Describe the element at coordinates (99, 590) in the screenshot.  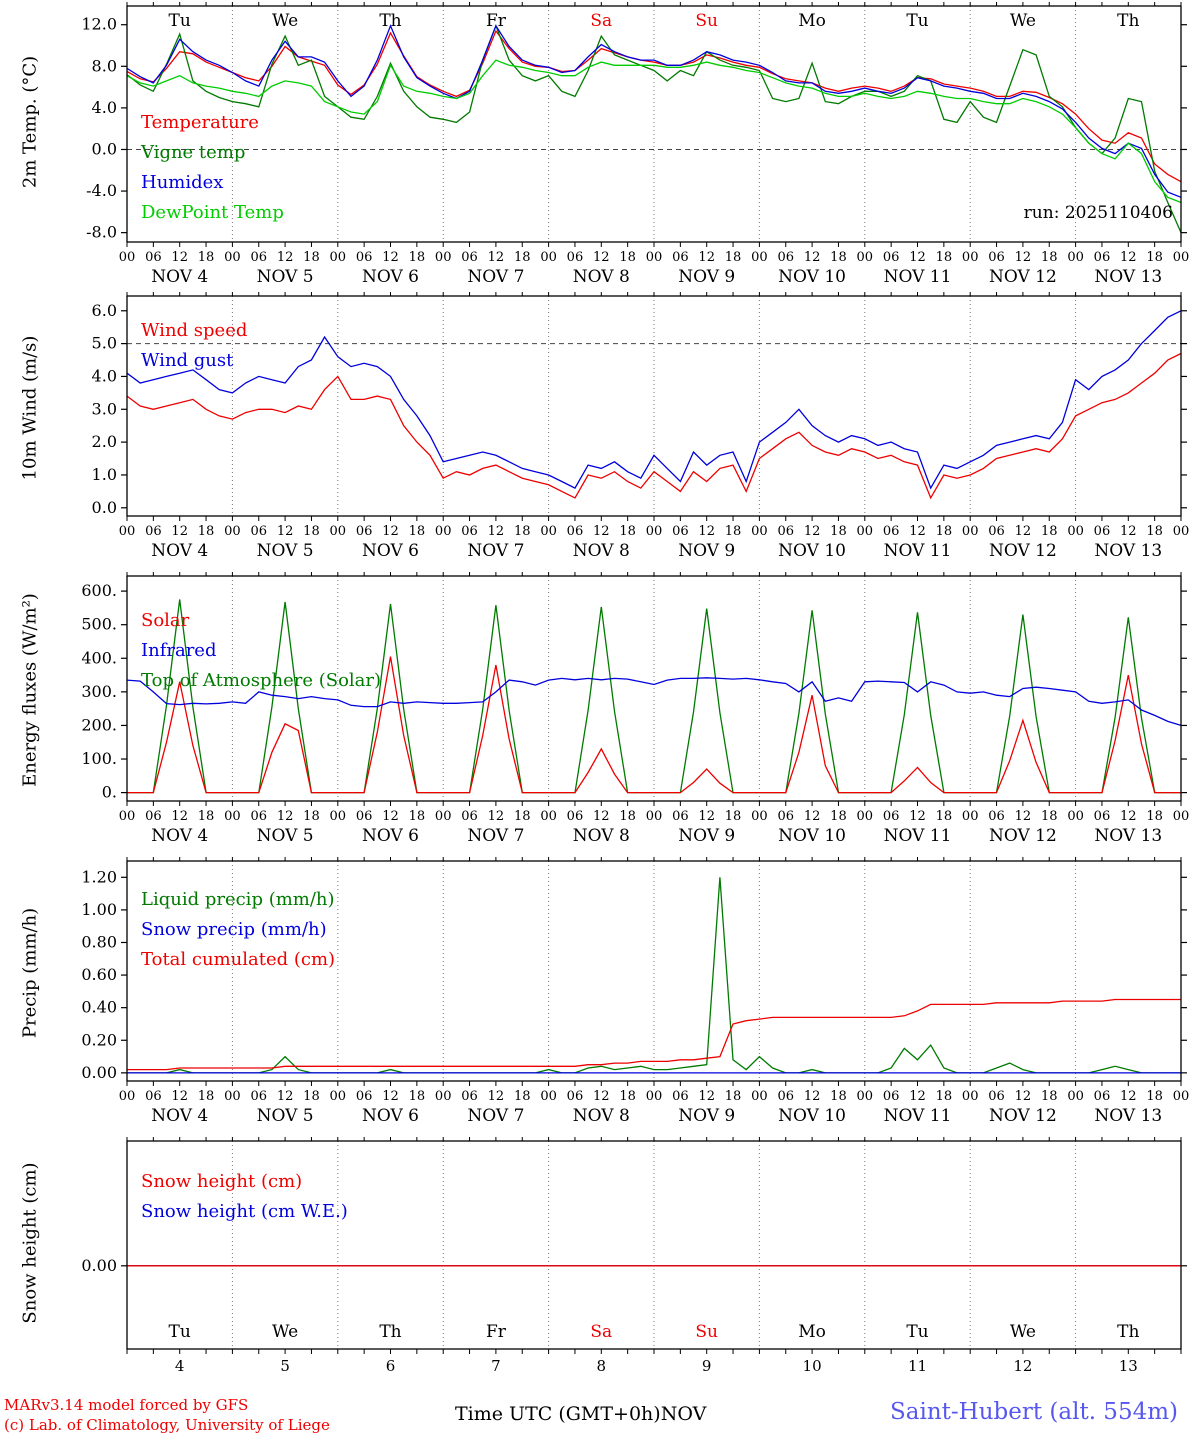
I see `y-tick-label: 600.` at that location.